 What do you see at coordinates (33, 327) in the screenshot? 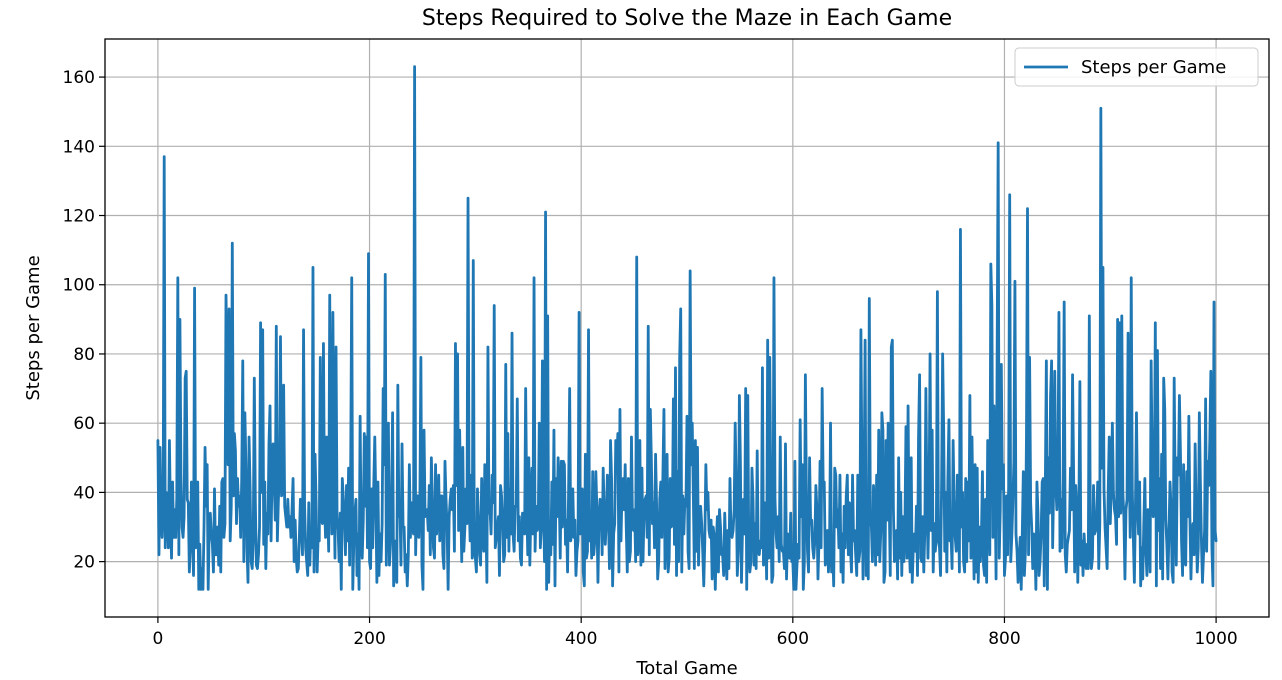
I see `y-axis-label: Steps per Game` at bounding box center [33, 327].